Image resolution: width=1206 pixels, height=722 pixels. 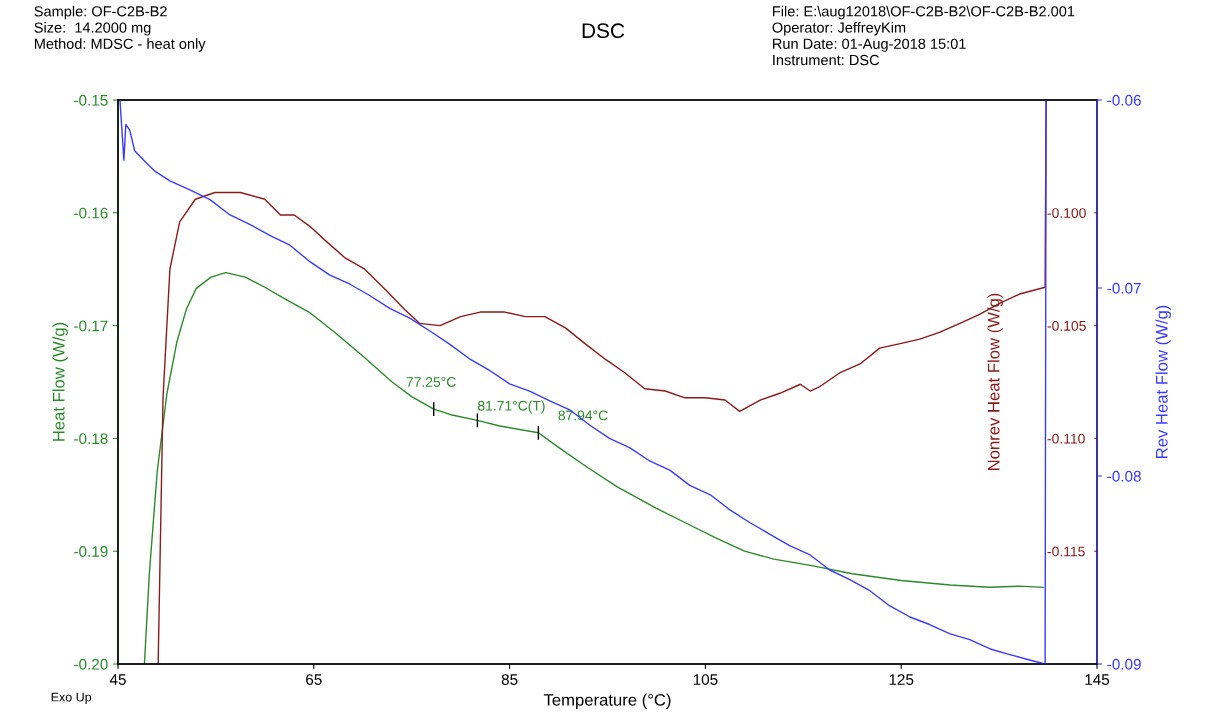 I want to click on y2-tick-label: -0.100, so click(x=1066, y=213).